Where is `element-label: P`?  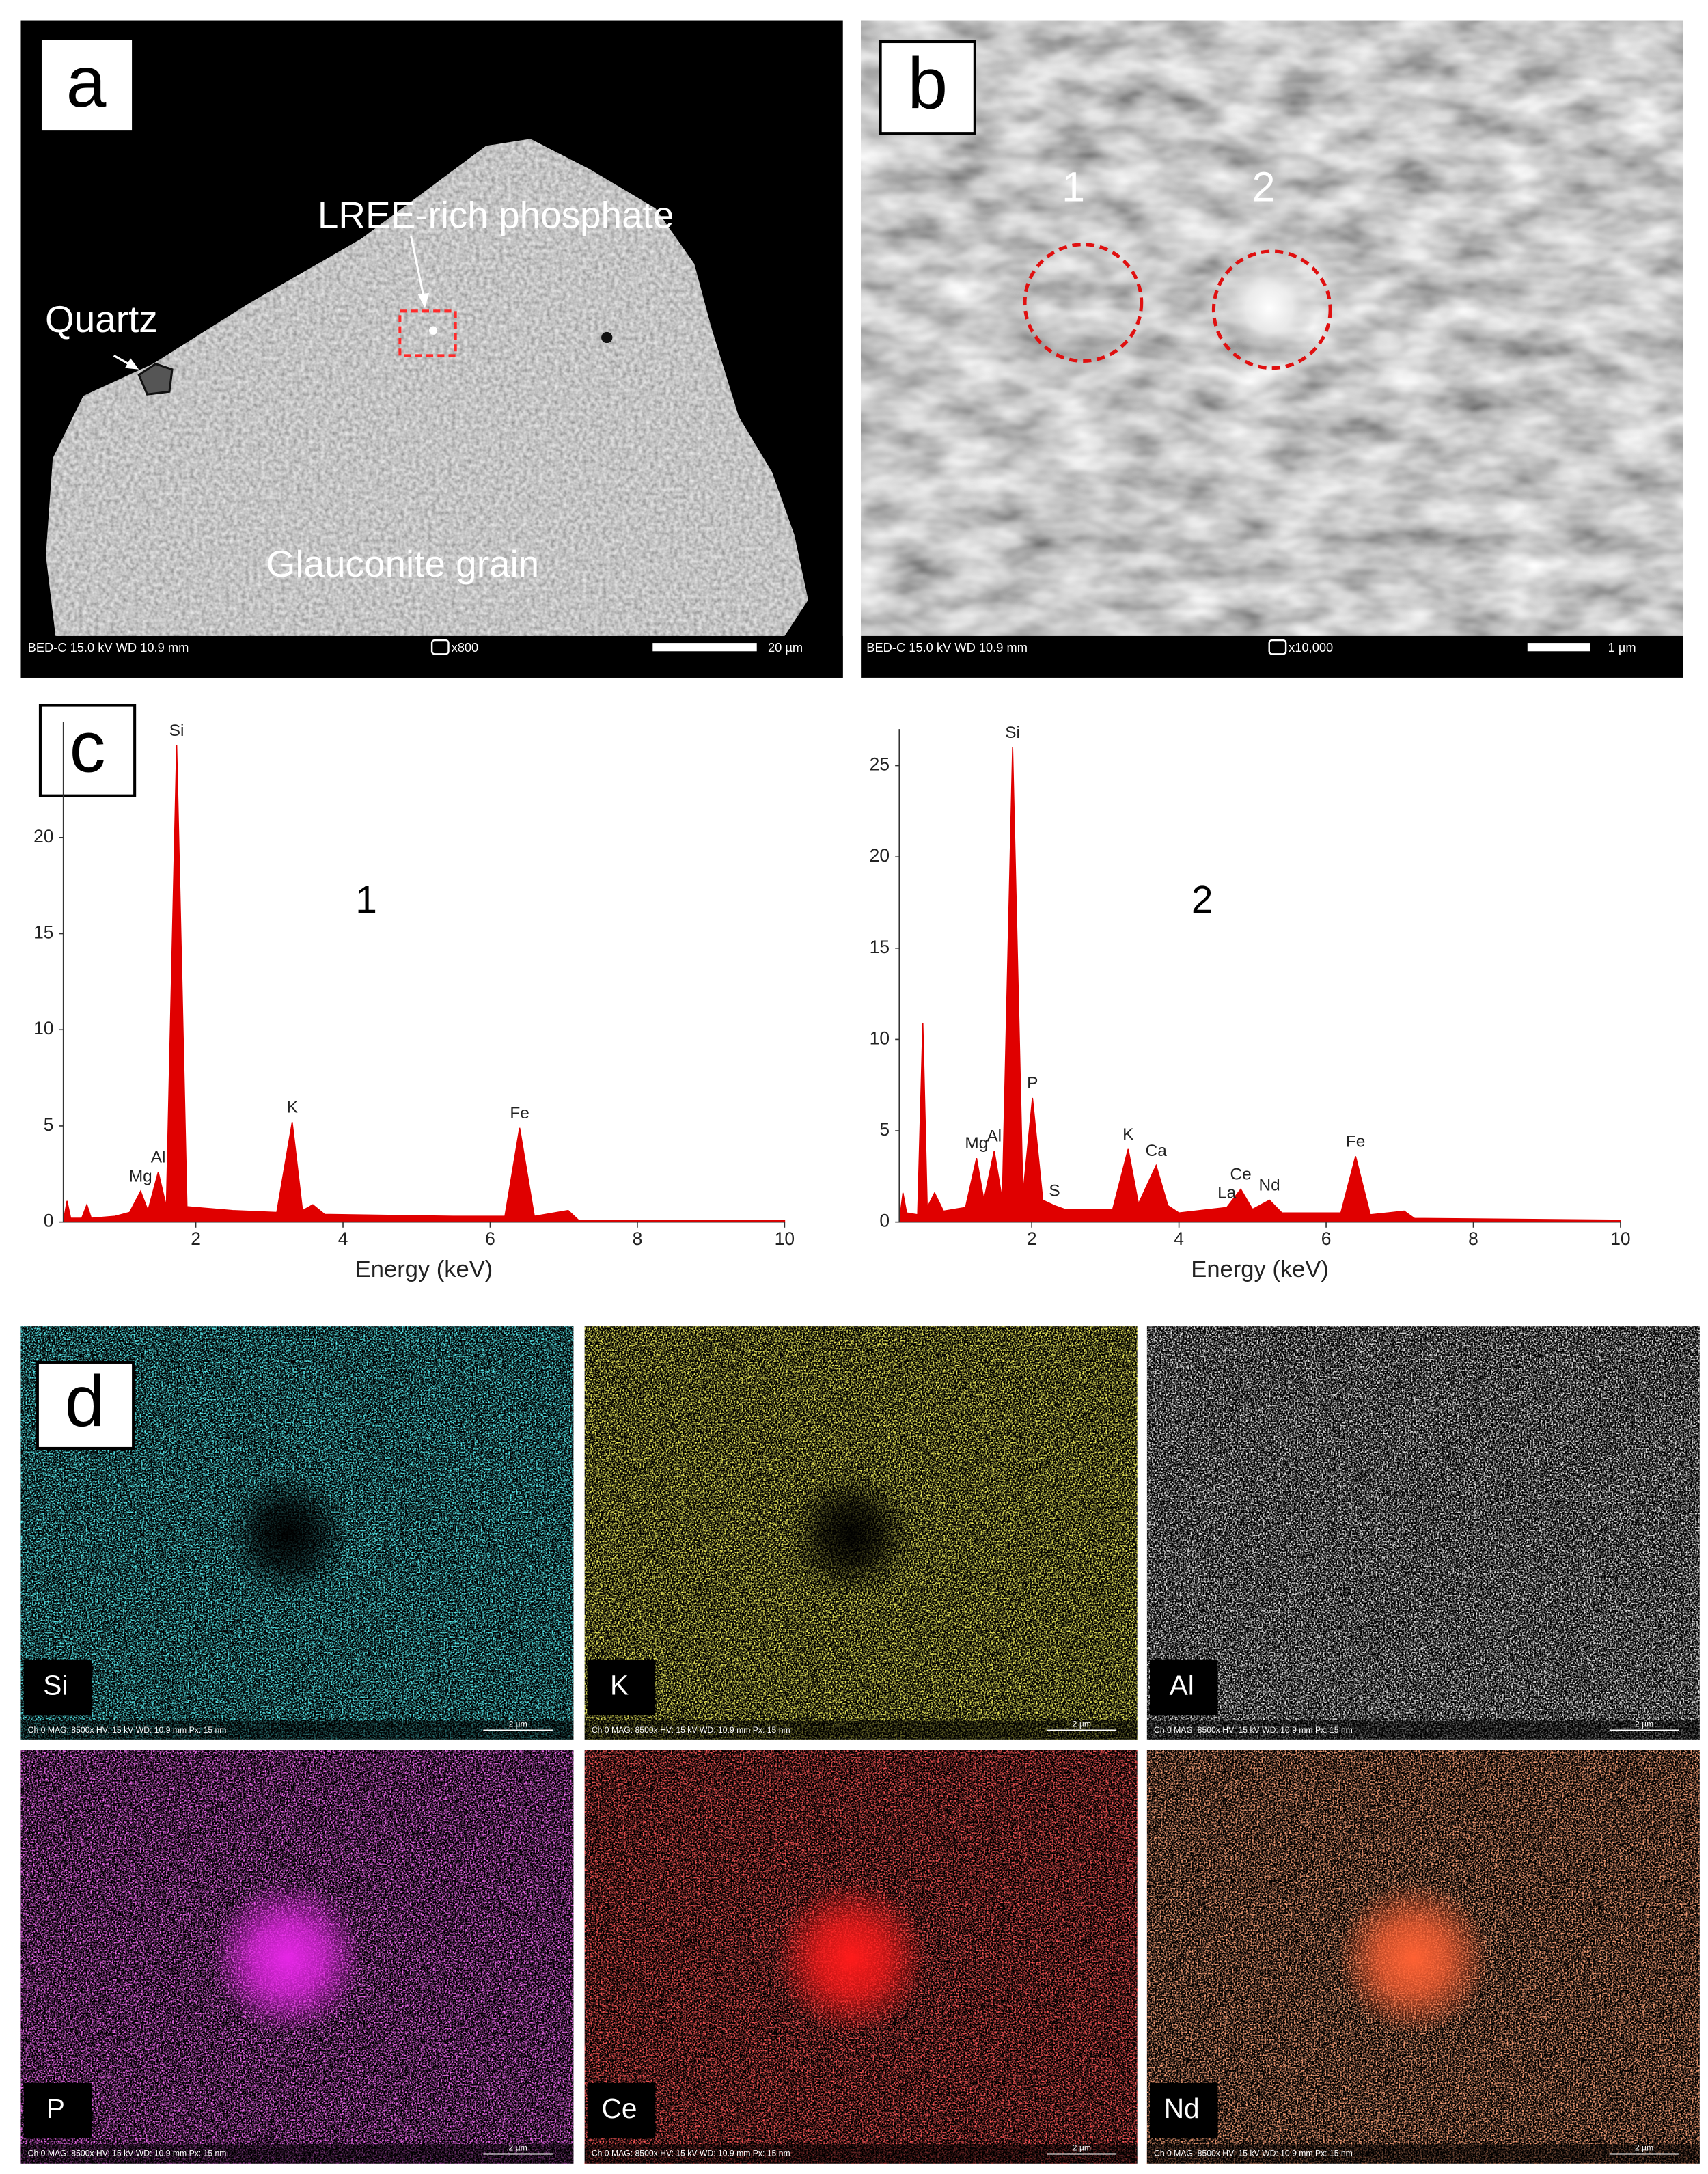 element-label: P is located at coordinates (56, 2108).